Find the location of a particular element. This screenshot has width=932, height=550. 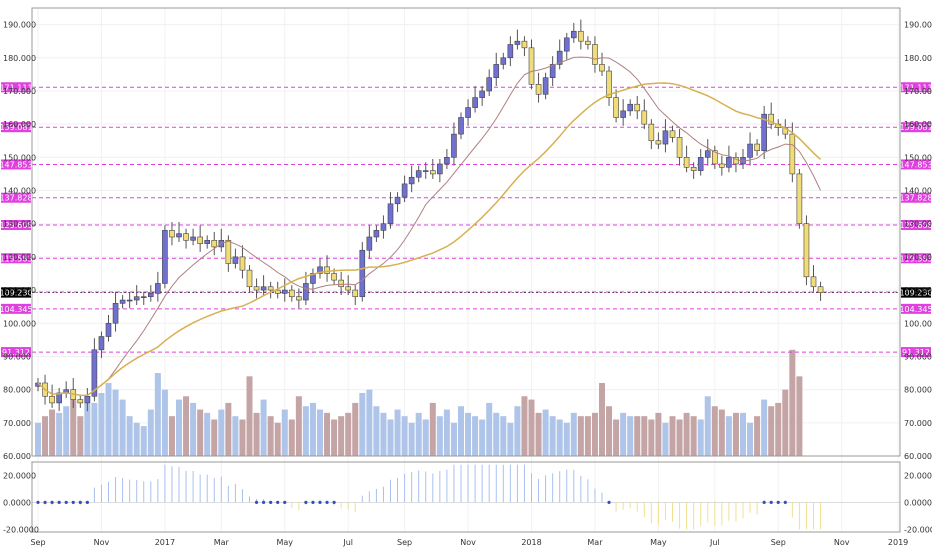

level-label-right: 104.345 is located at coordinates (915, 309).